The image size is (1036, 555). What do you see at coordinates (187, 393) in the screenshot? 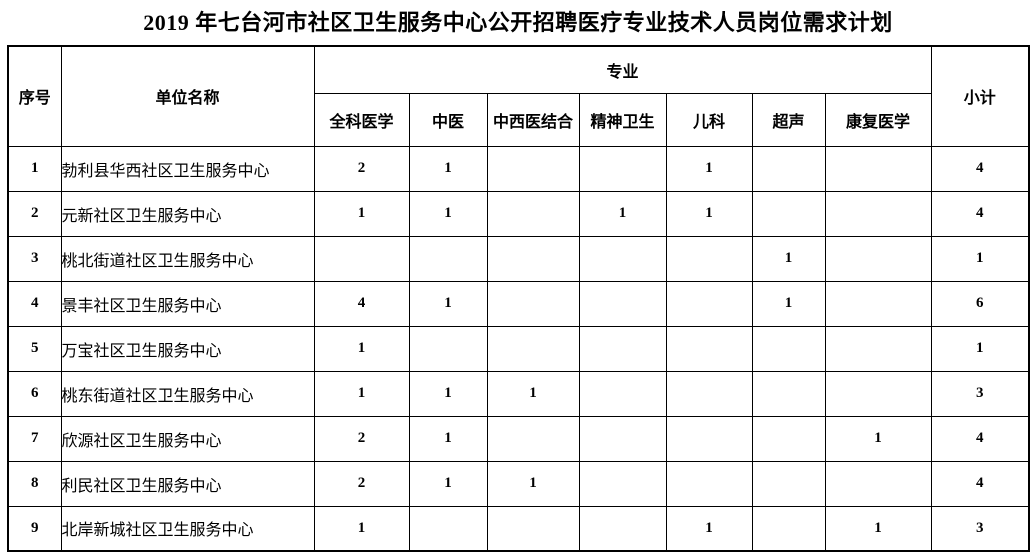
I see `unit-name-cell: 桃东街道社区卫生服务中心` at bounding box center [187, 393].